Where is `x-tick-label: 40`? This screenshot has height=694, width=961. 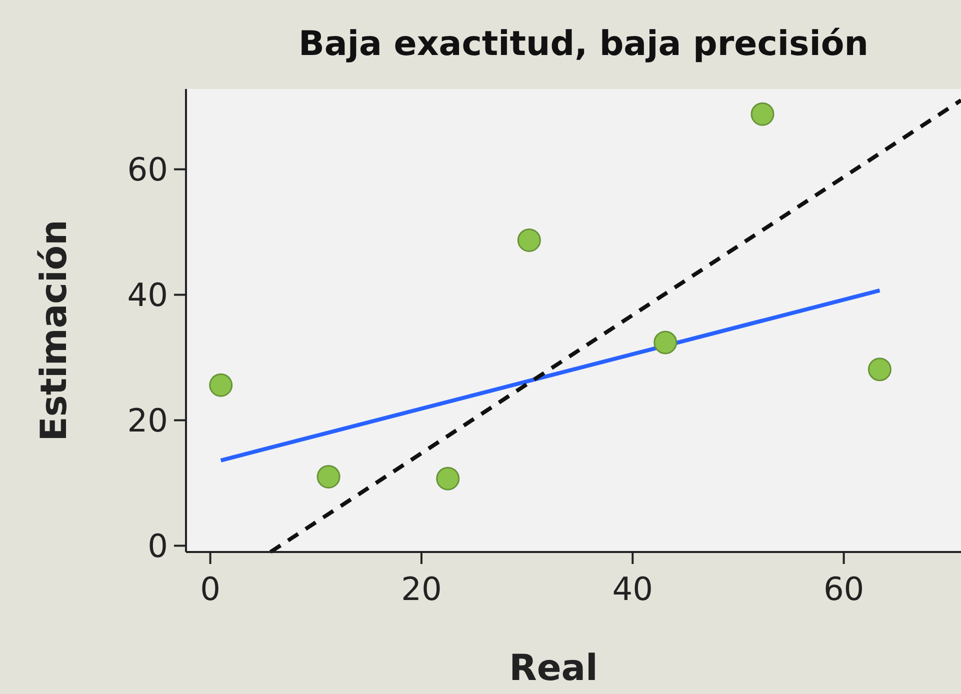 x-tick-label: 40 is located at coordinates (632, 589).